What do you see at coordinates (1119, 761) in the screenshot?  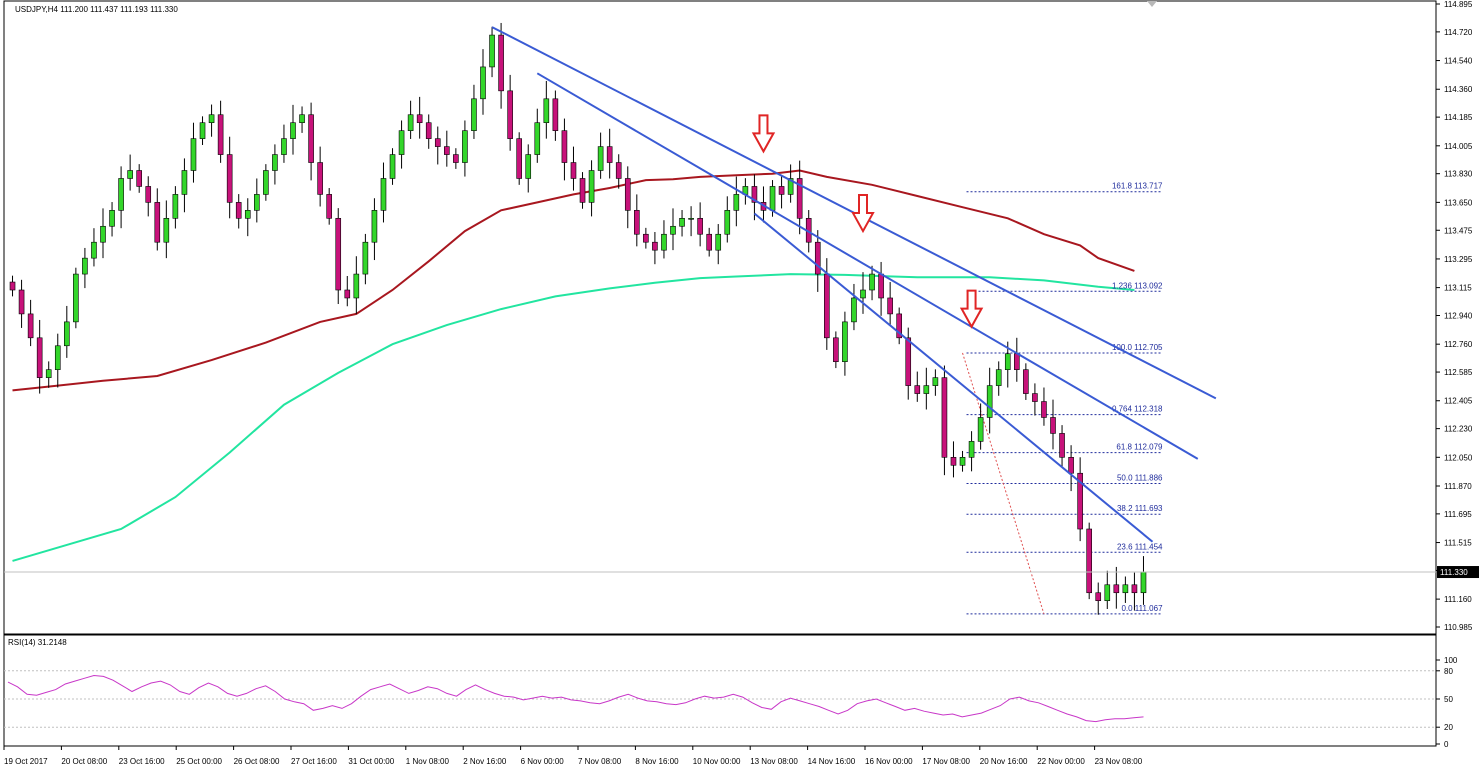 I see `time-axis-label: 23 Nov 08:00` at bounding box center [1119, 761].